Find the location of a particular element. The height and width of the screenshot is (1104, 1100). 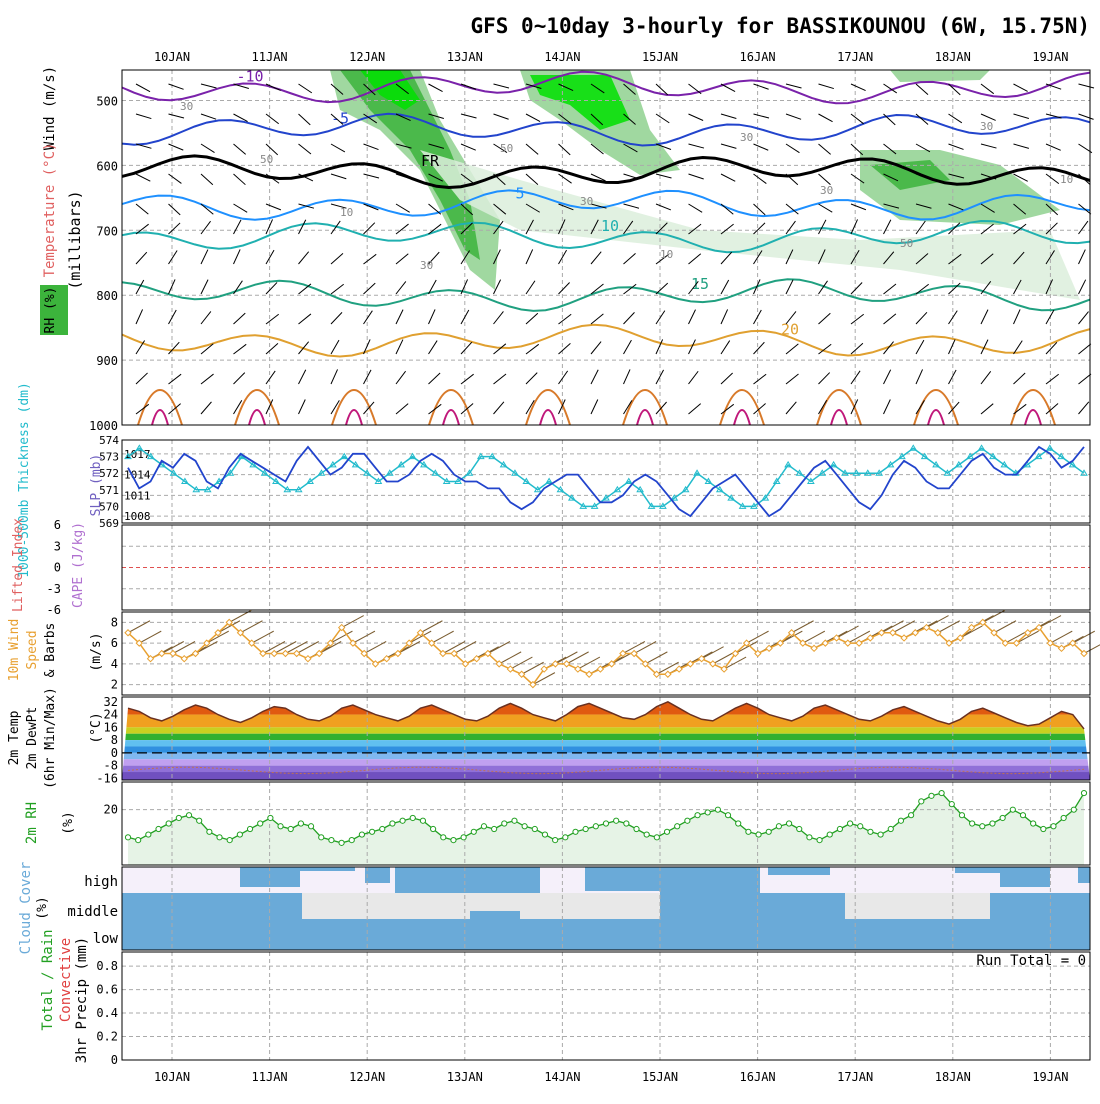

lifted-index-tick: -6 is located at coordinates (54, 610).